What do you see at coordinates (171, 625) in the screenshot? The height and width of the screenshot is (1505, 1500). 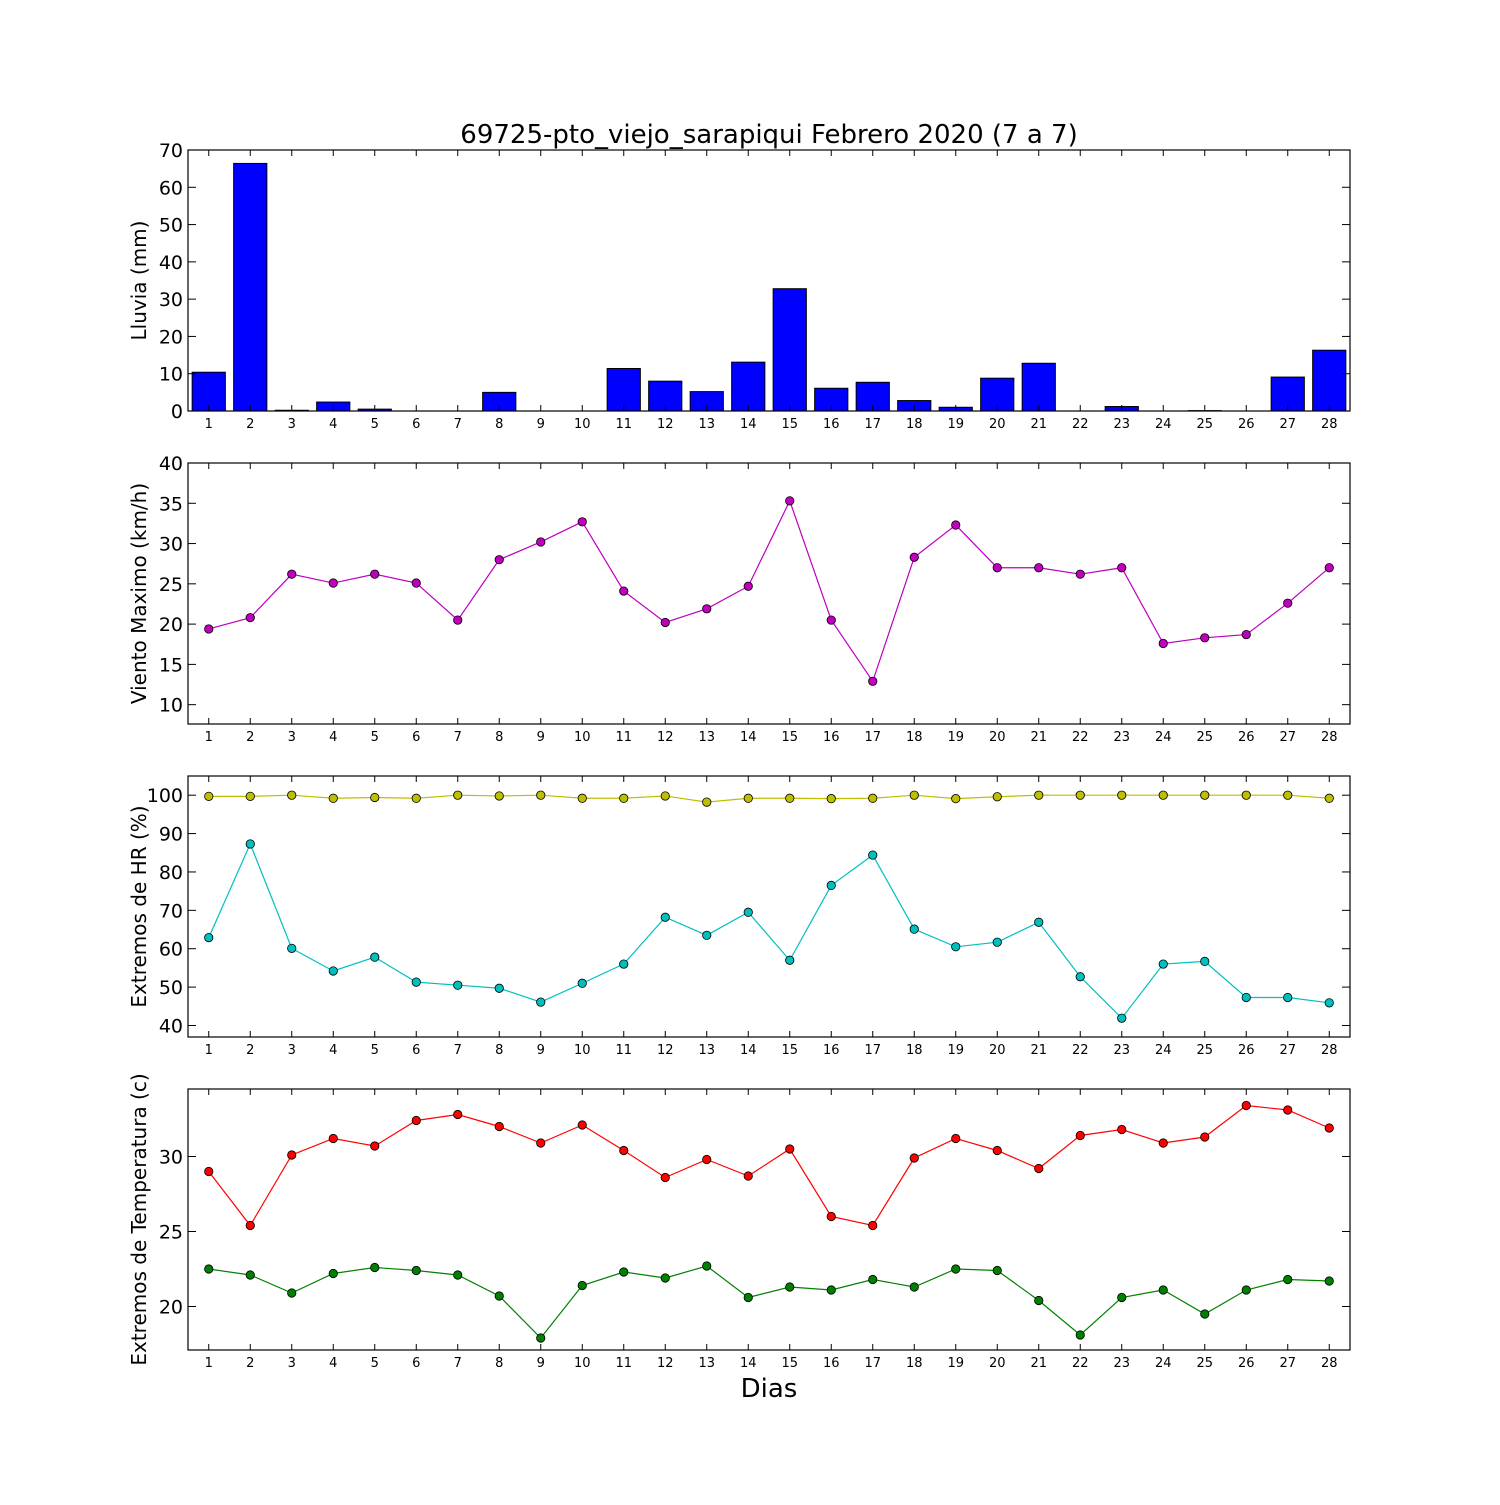 I see `y-tick-label: 20` at bounding box center [171, 625].